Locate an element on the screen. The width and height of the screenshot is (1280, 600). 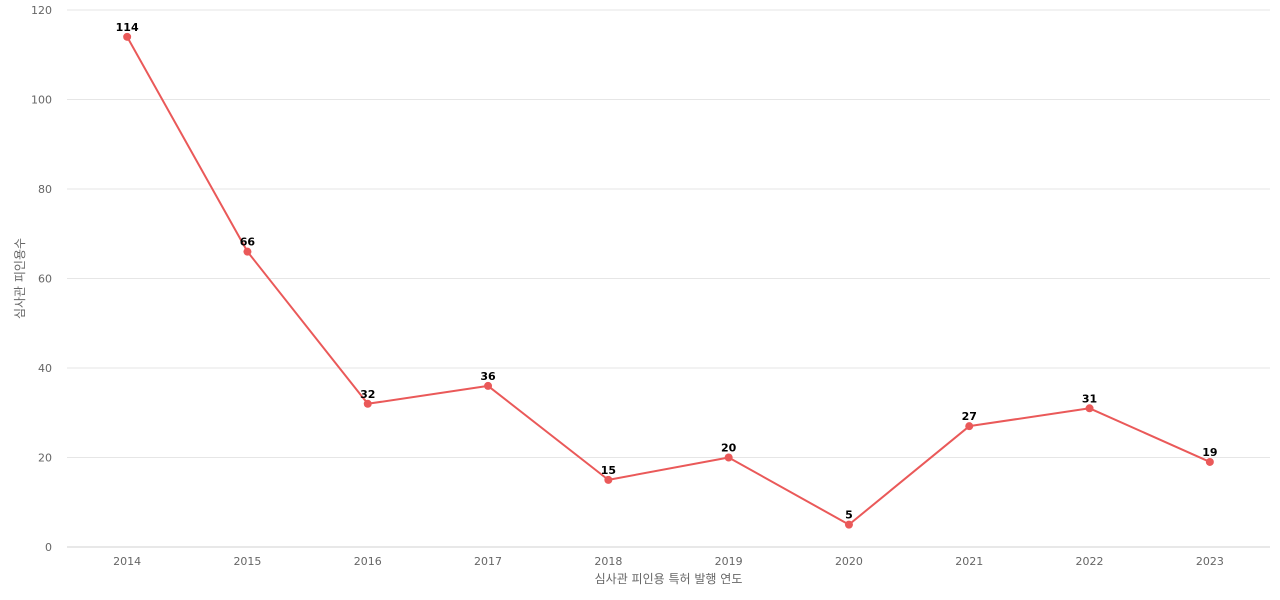
data-label: 20 is located at coordinates (729, 448).